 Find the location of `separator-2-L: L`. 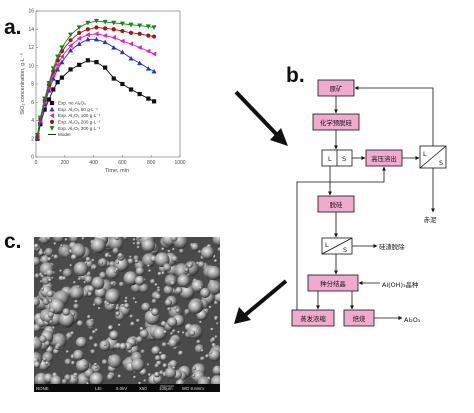

separator-2-L: L is located at coordinates (425, 154).